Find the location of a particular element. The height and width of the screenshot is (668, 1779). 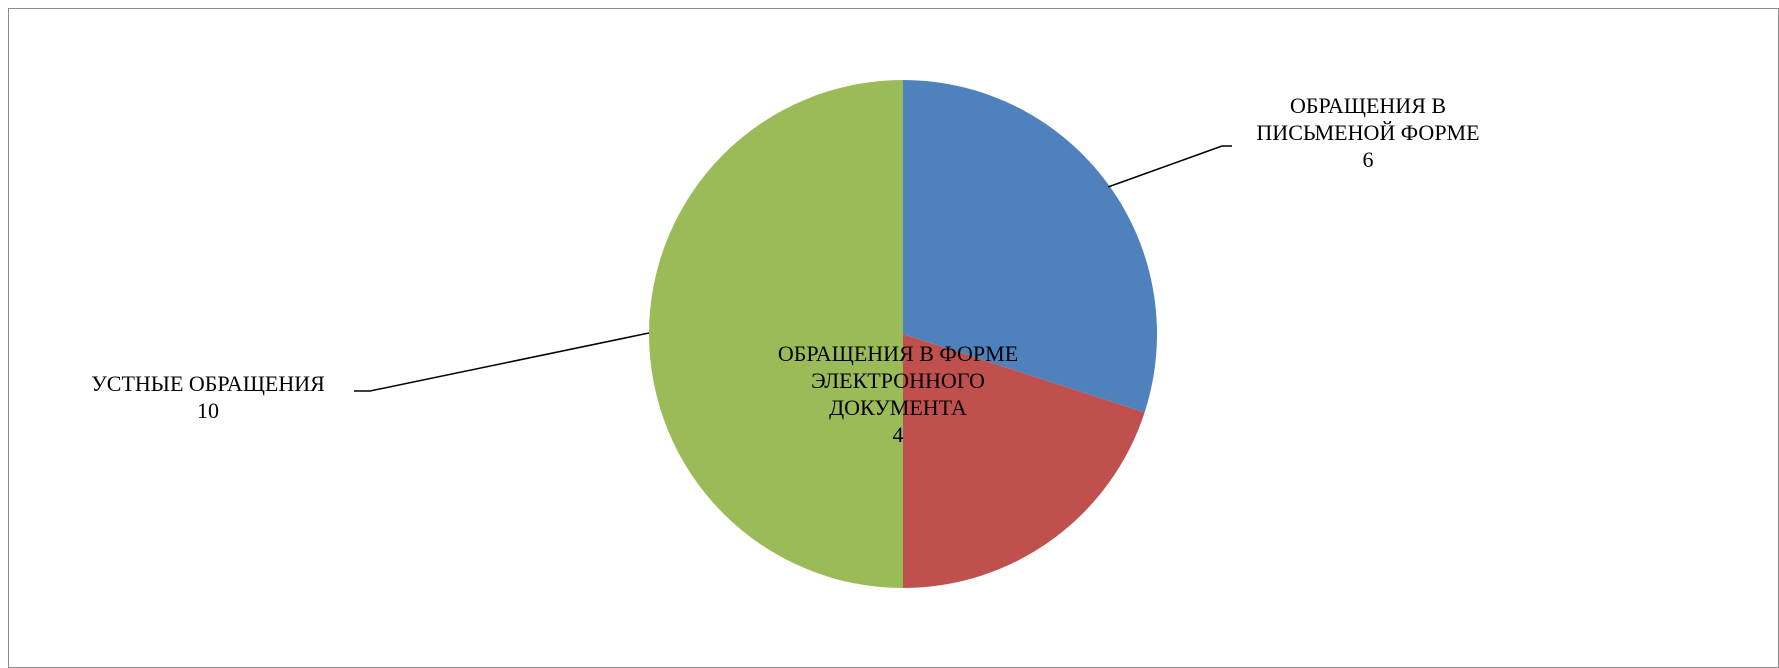

data-label-category: ПИСЬМЕНОЙ ФОРМЕ is located at coordinates (1367, 132).